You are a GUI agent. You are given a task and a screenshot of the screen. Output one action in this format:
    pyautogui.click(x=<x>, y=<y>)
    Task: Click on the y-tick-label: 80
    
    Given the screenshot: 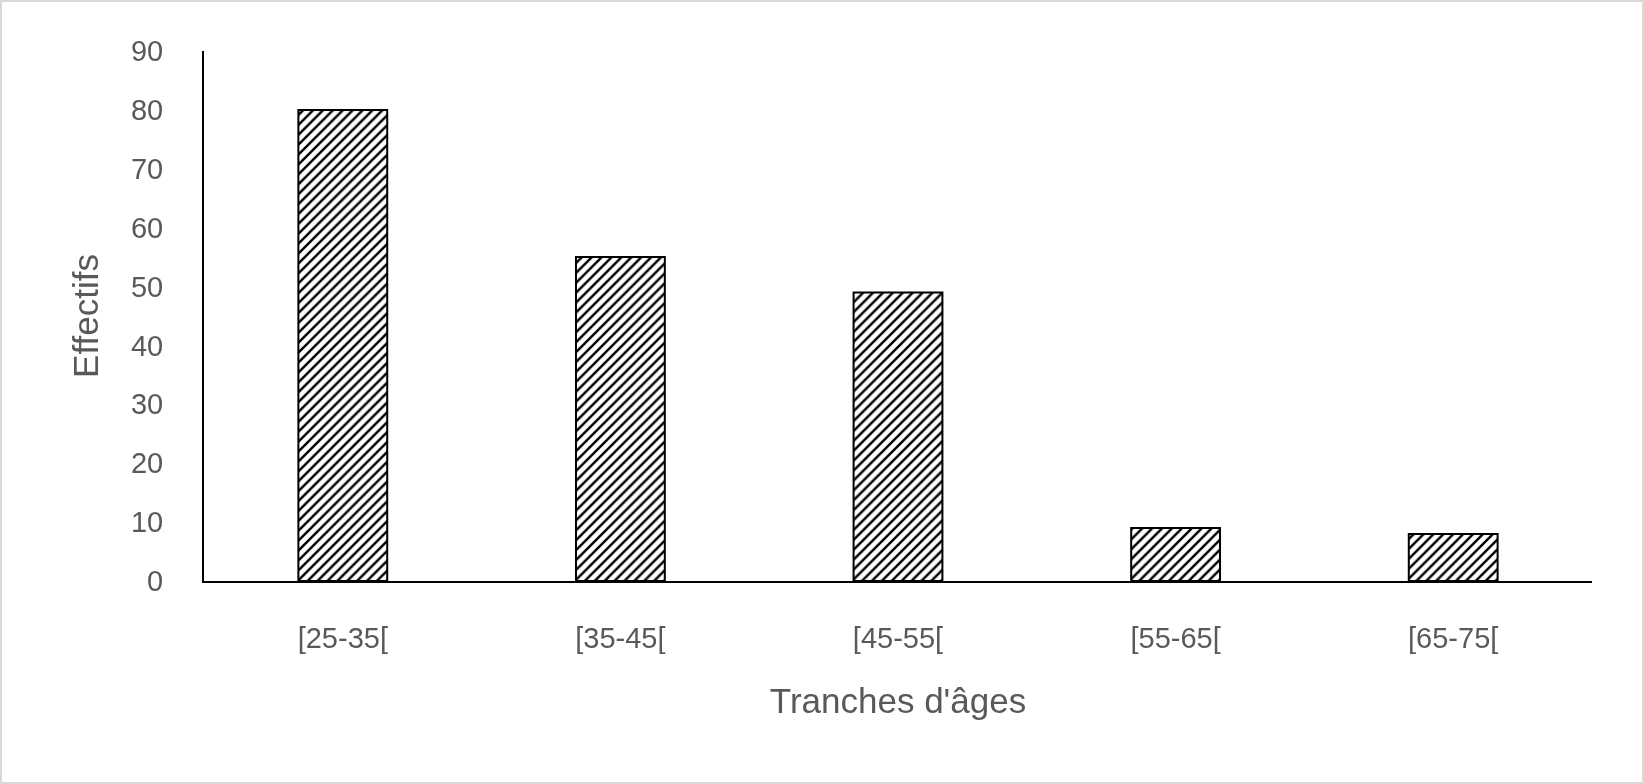 What is the action you would take?
    pyautogui.click(x=147, y=110)
    